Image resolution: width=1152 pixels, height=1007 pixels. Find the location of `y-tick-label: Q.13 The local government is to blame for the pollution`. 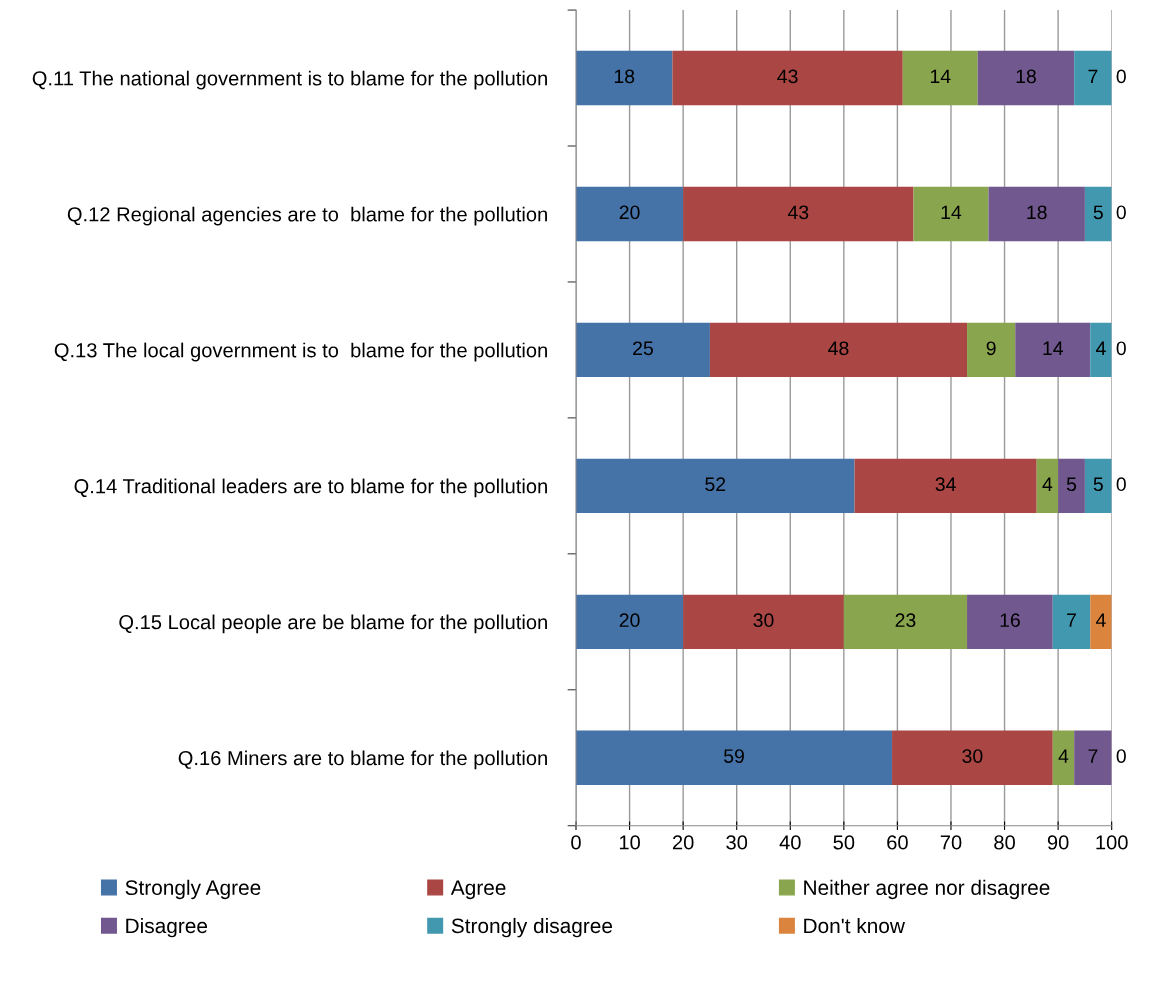

y-tick-label: Q.13 The local government is to blame for the pollution is located at coordinates (300, 352).